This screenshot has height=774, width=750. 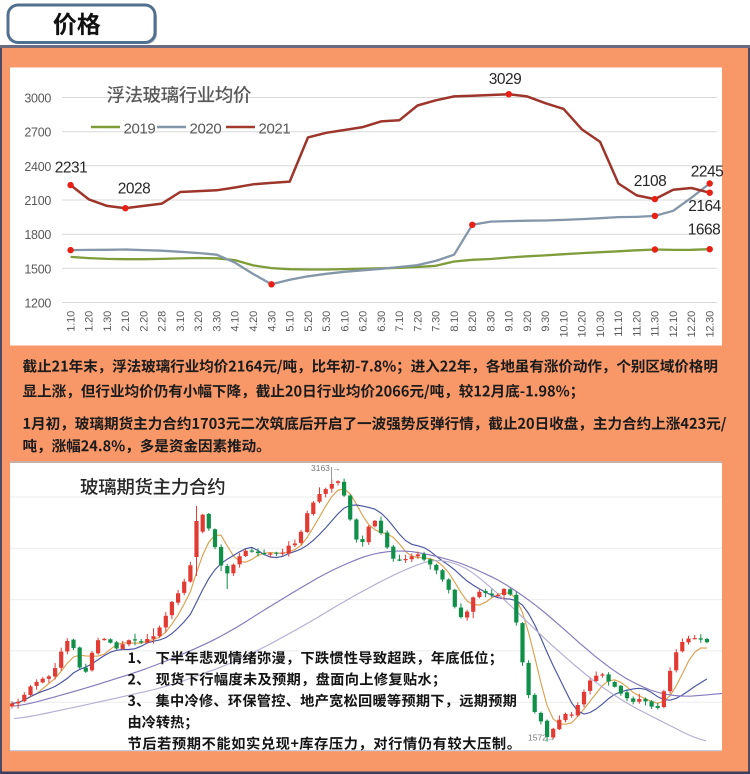 I want to click on svg-text: 5.10, so click(x=291, y=321).